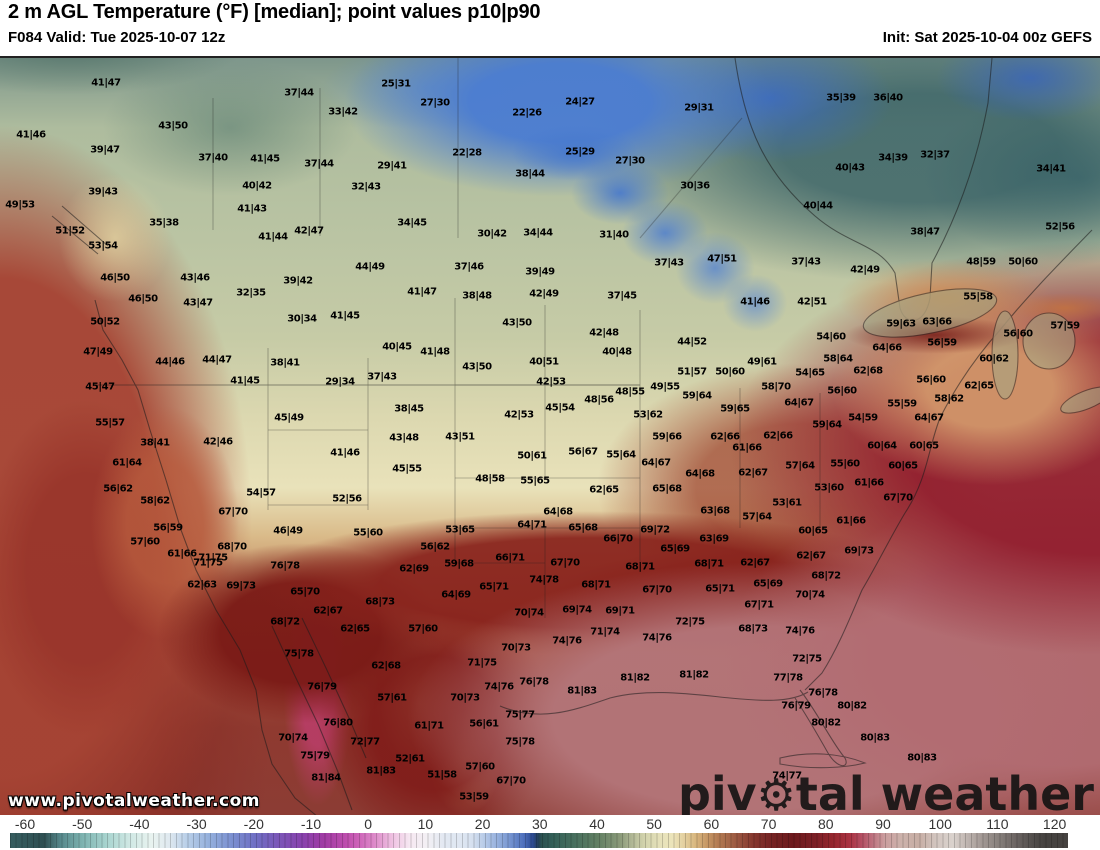 The image size is (1100, 850). What do you see at coordinates (604, 490) in the screenshot?
I see `point-value-label: 62|65` at bounding box center [604, 490].